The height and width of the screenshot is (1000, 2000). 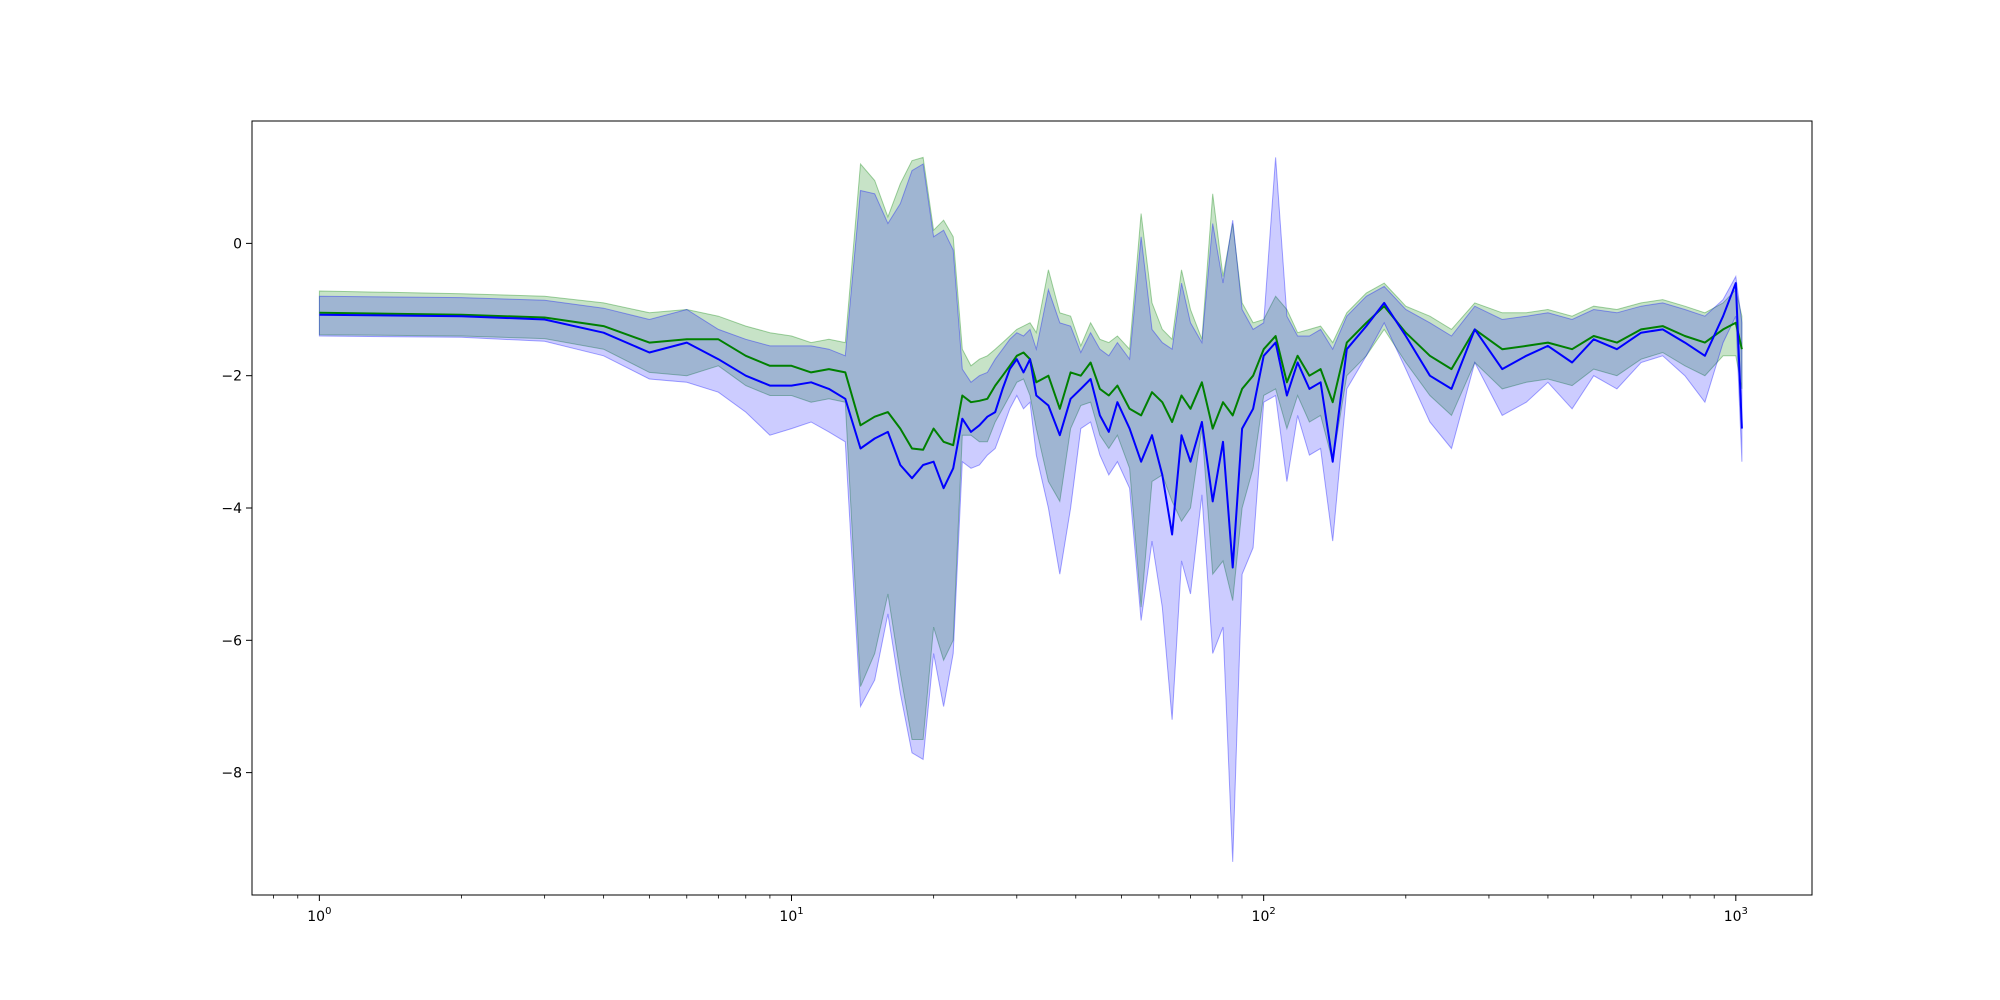 I want to click on x-tick-label: 10², so click(x=1264, y=915).